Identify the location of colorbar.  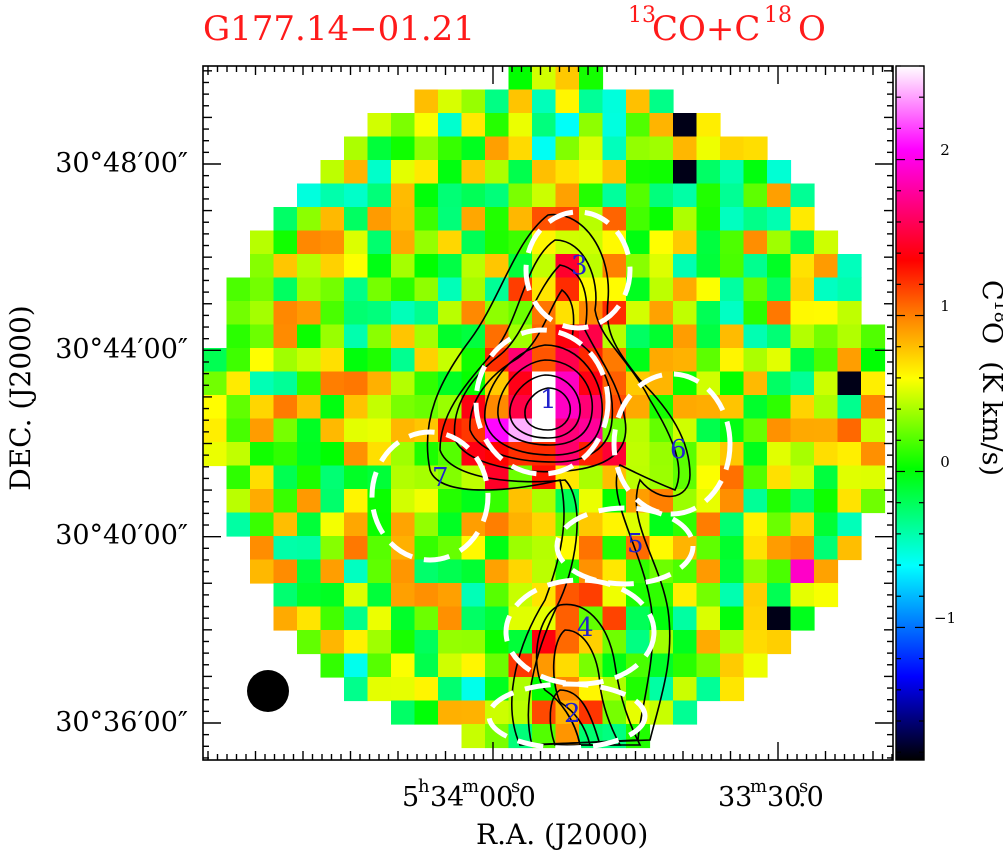
(910, 413).